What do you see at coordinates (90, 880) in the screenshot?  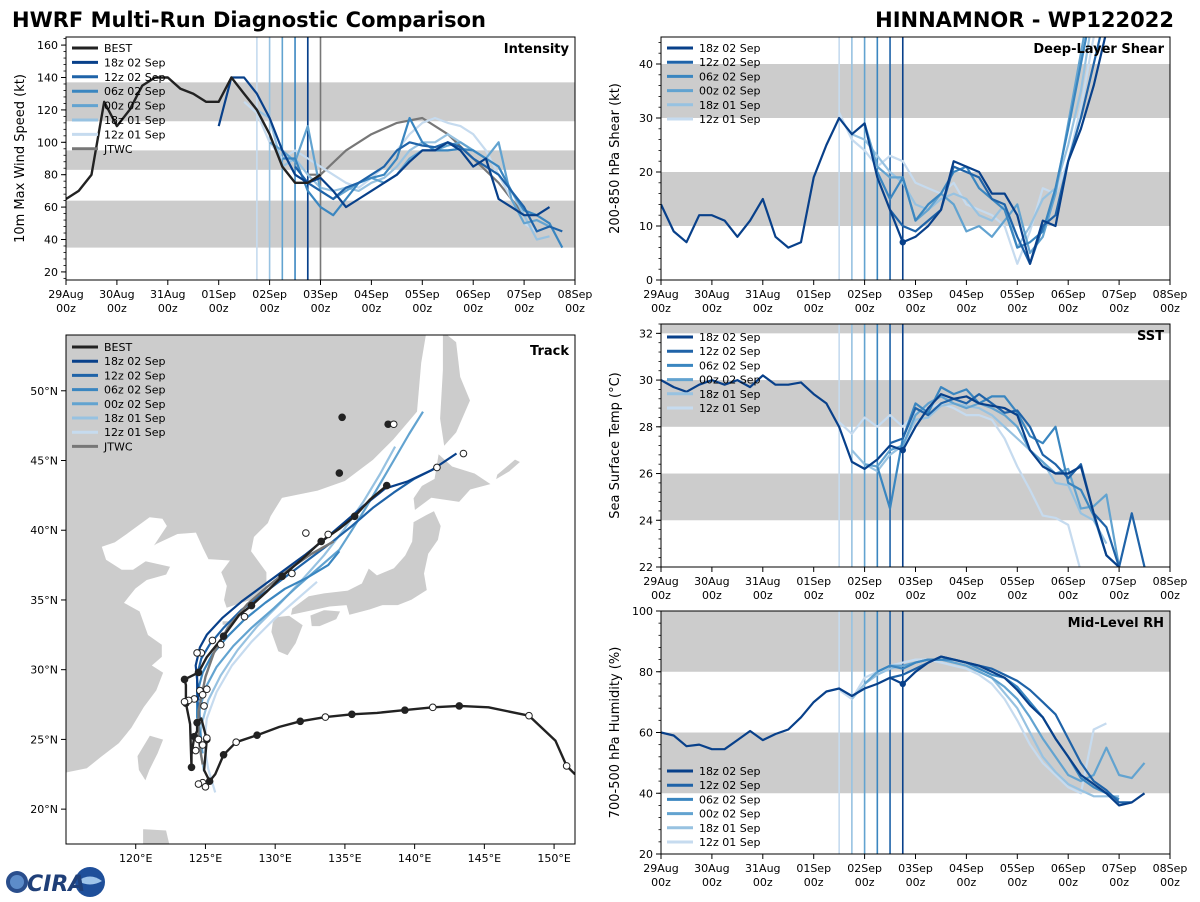 I see `cira-logo-seal-wave` at bounding box center [90, 880].